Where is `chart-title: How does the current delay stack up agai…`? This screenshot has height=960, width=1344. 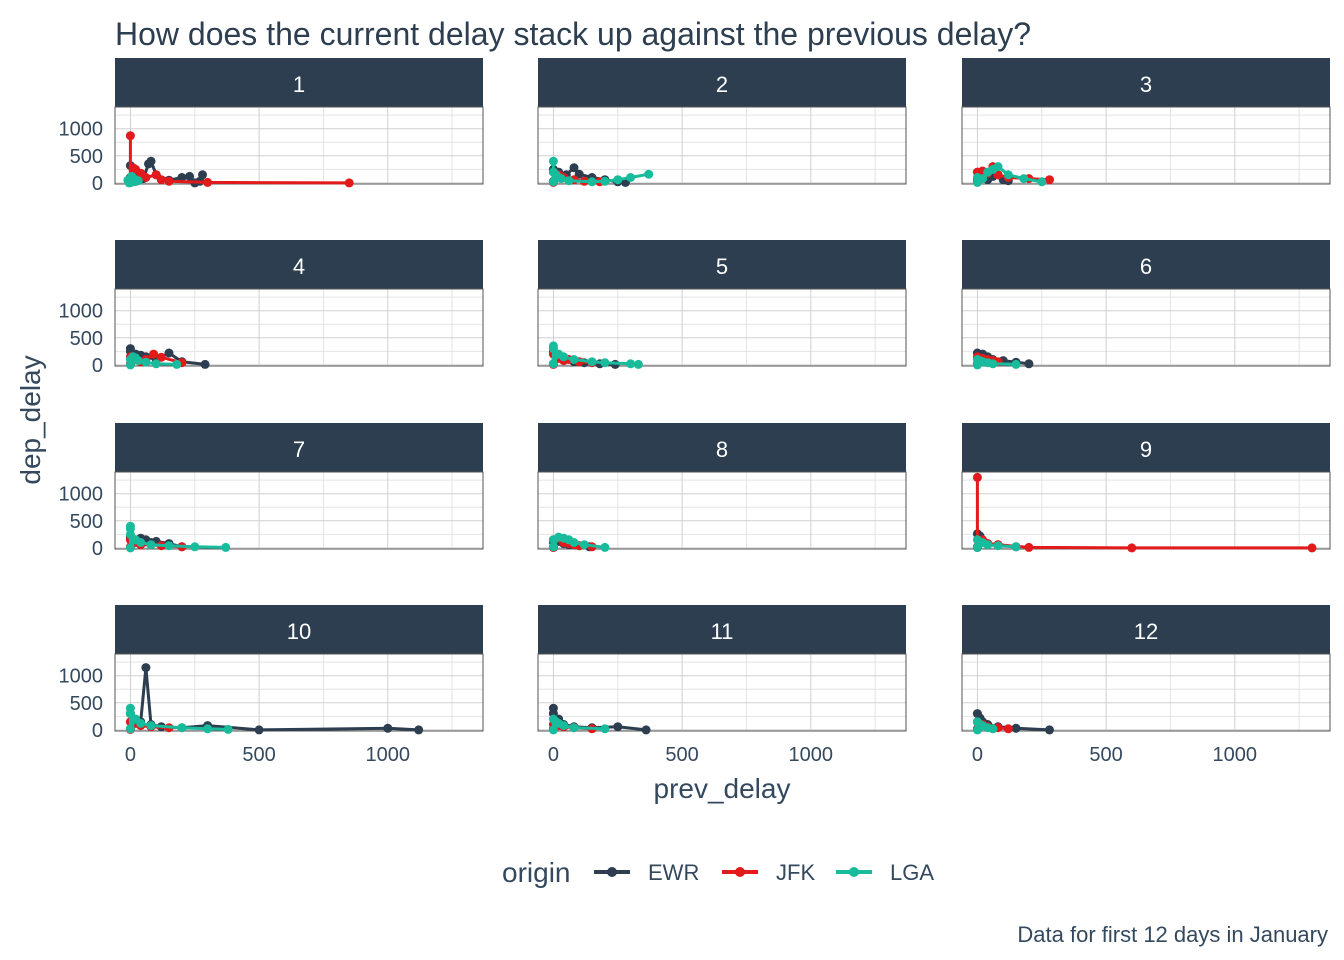
chart-title: How does the current delay stack up agai… is located at coordinates (573, 34).